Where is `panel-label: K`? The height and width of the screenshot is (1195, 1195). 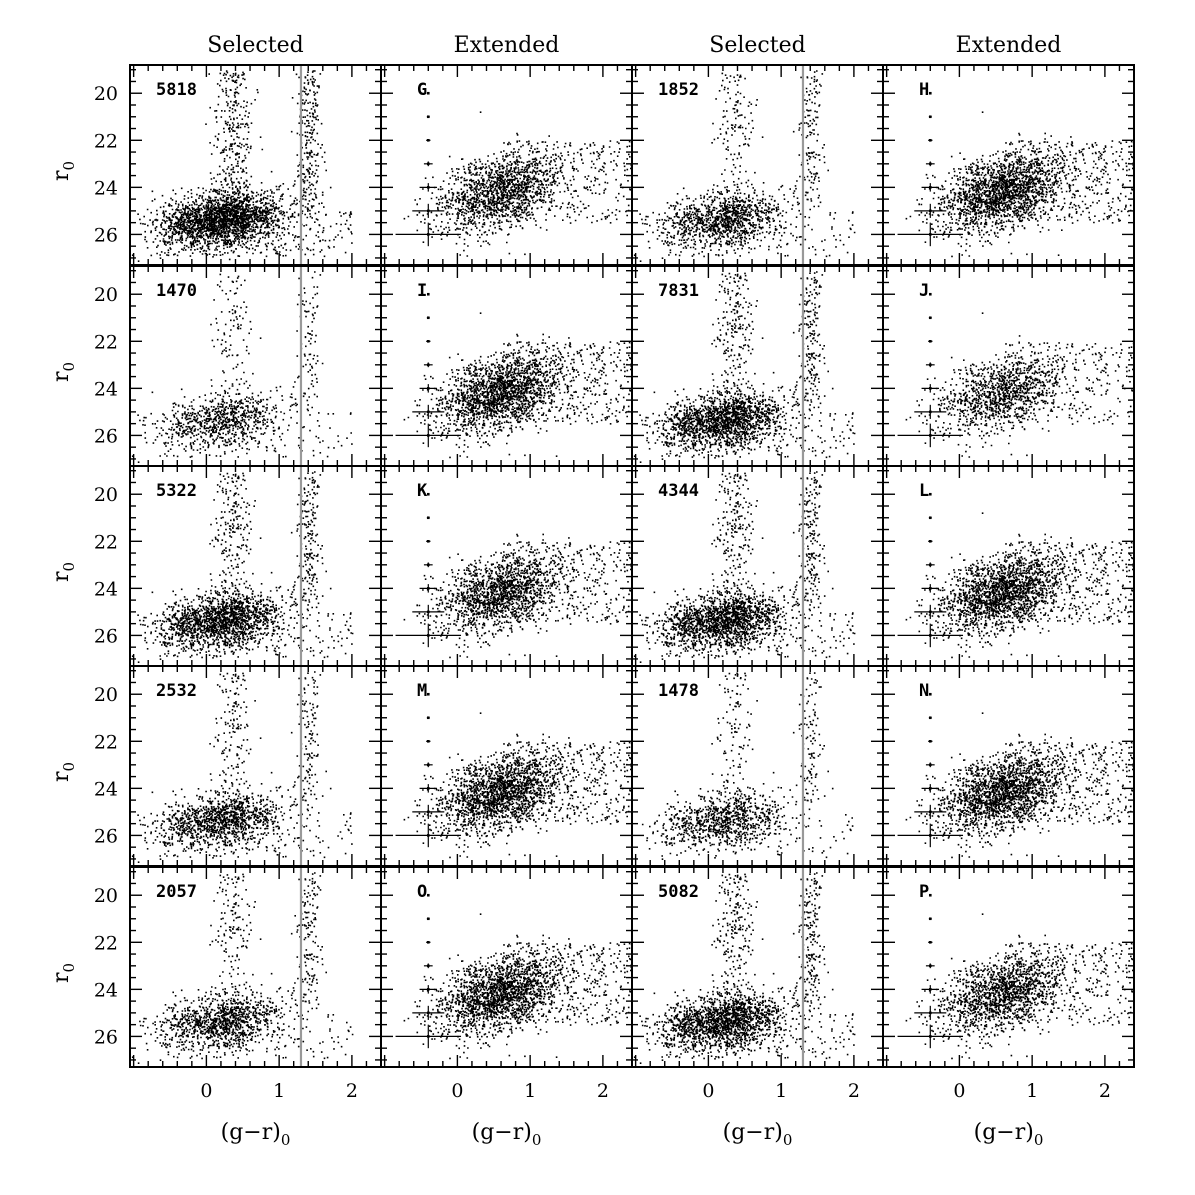 panel-label: K is located at coordinates (422, 491).